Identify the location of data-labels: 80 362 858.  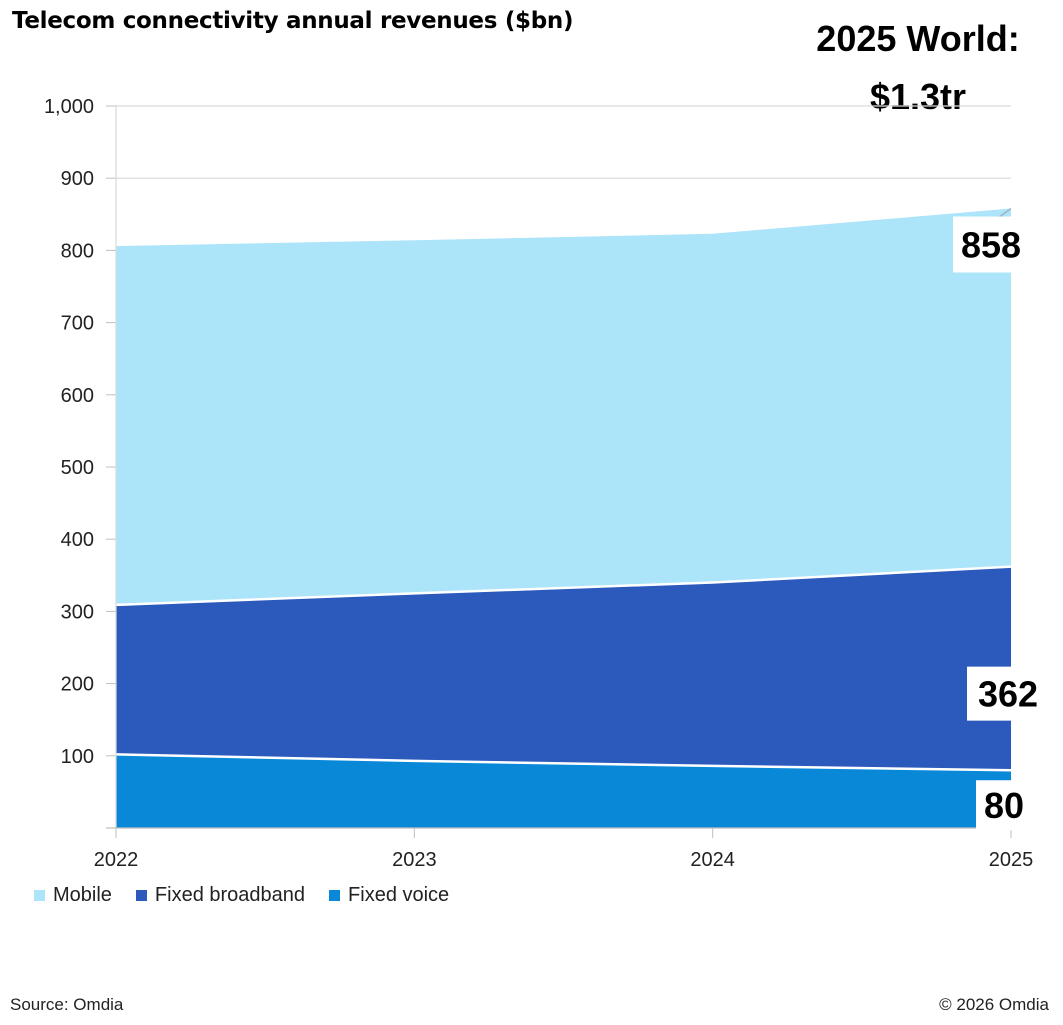
(1001, 523).